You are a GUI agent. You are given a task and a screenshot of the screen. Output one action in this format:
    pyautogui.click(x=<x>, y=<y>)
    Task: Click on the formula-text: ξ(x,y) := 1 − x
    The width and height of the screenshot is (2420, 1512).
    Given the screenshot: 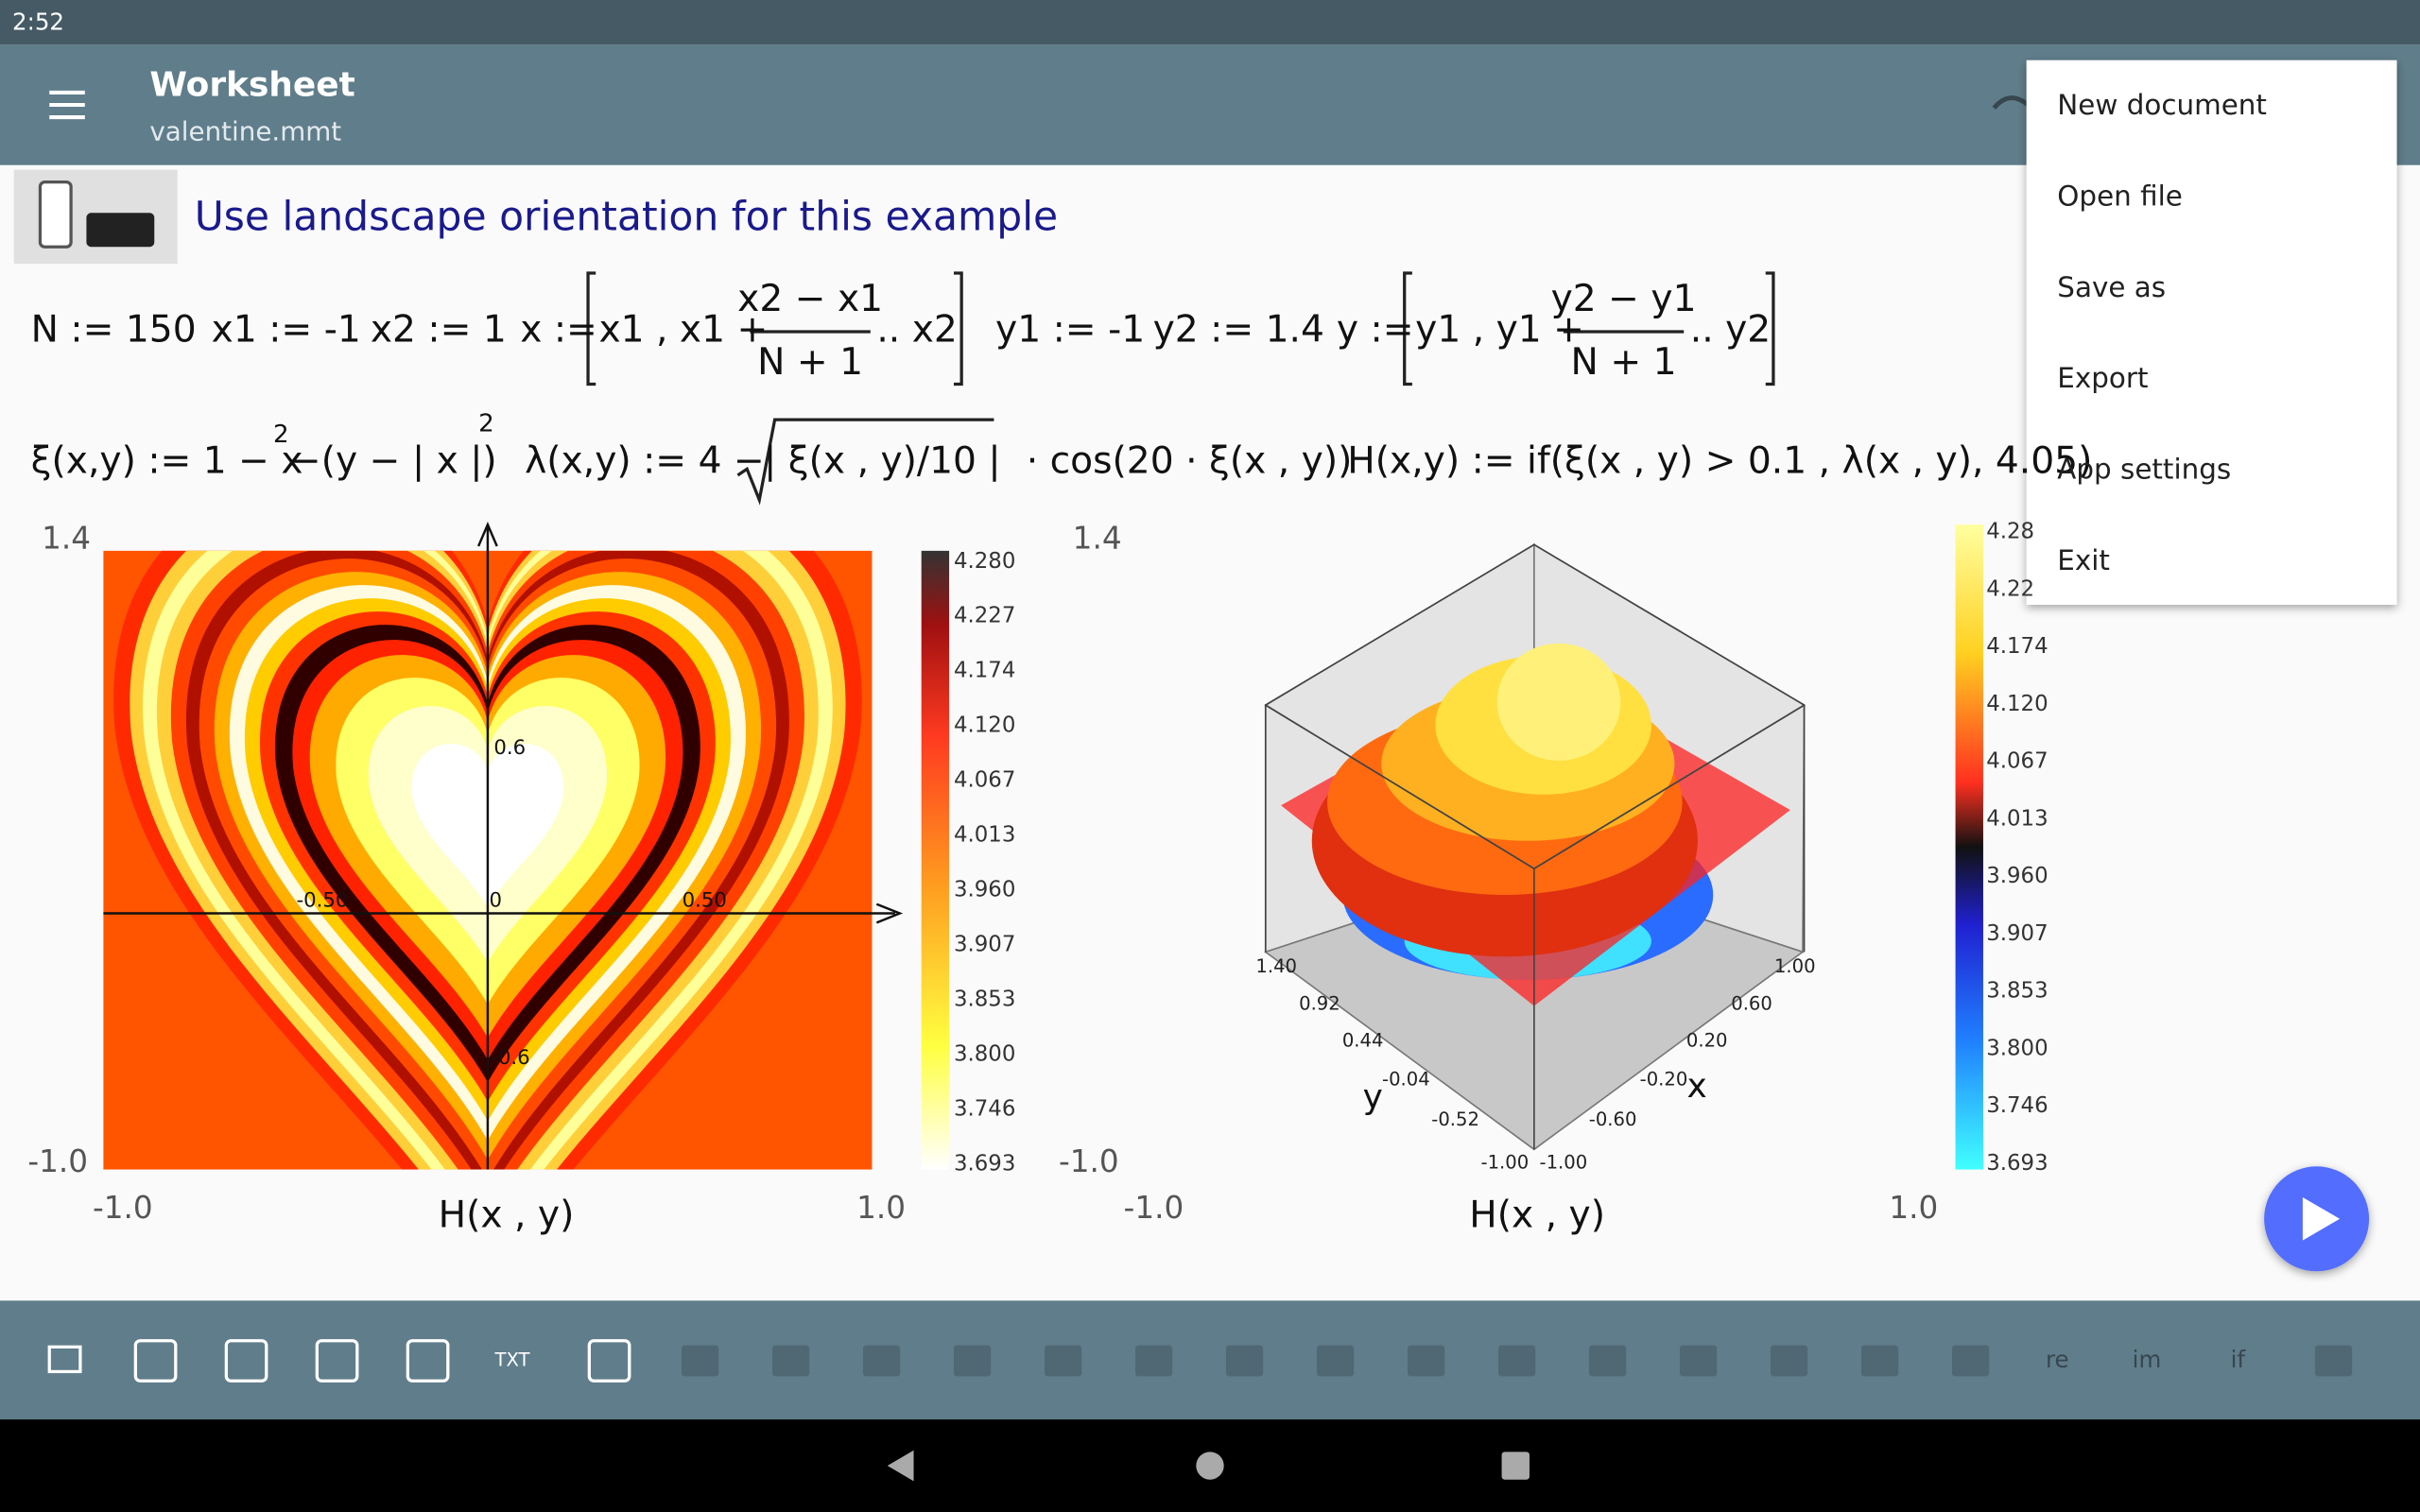 What is the action you would take?
    pyautogui.click(x=167, y=460)
    